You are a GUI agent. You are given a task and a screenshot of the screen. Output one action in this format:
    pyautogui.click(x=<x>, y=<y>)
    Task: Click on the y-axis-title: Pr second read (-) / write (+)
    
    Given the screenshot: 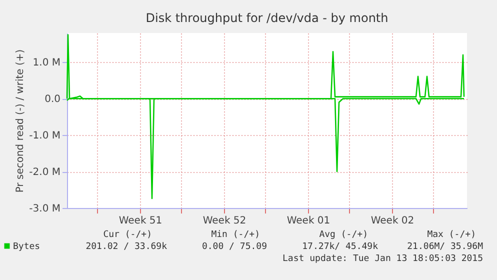 What is the action you would take?
    pyautogui.click(x=20, y=121)
    